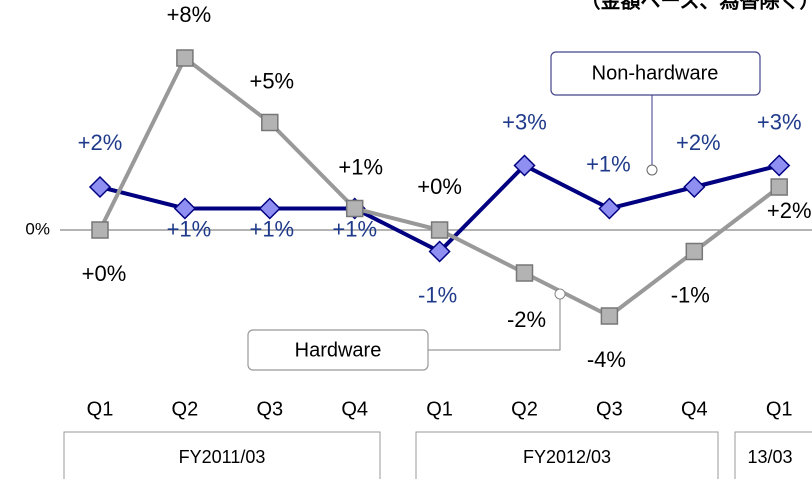 The width and height of the screenshot is (812, 479). Describe the element at coordinates (769, 457) in the screenshot. I see `group-label: 13/03` at that location.